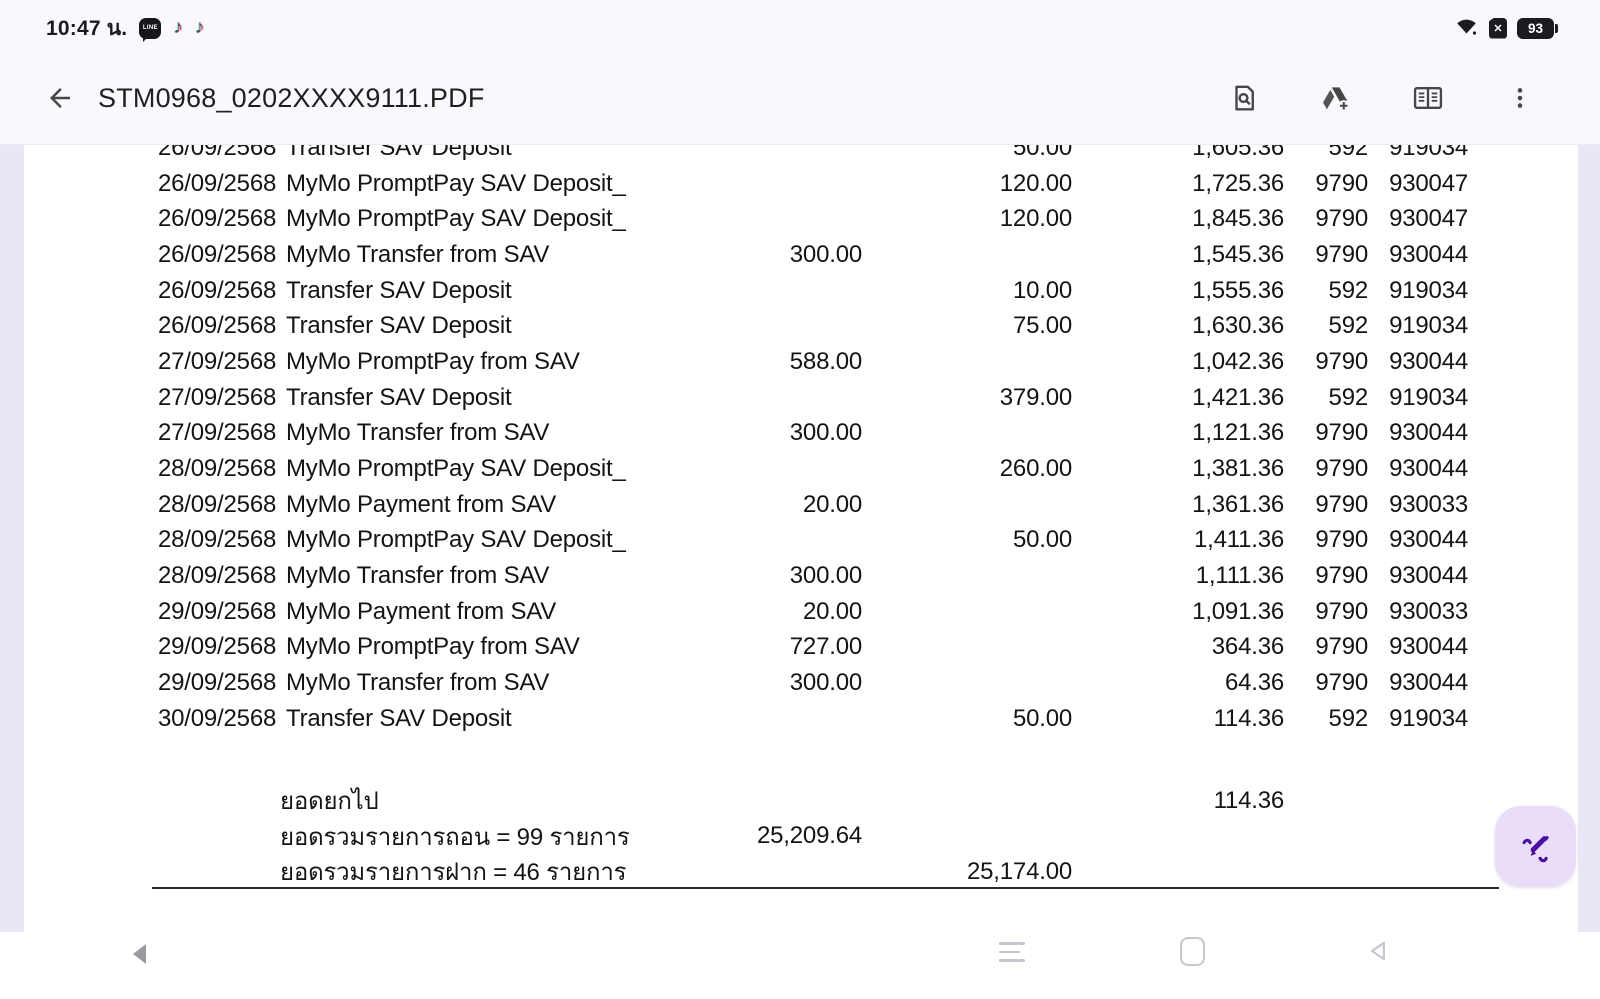 The width and height of the screenshot is (1600, 999). I want to click on line-notification-icon: LINE, so click(150, 29).